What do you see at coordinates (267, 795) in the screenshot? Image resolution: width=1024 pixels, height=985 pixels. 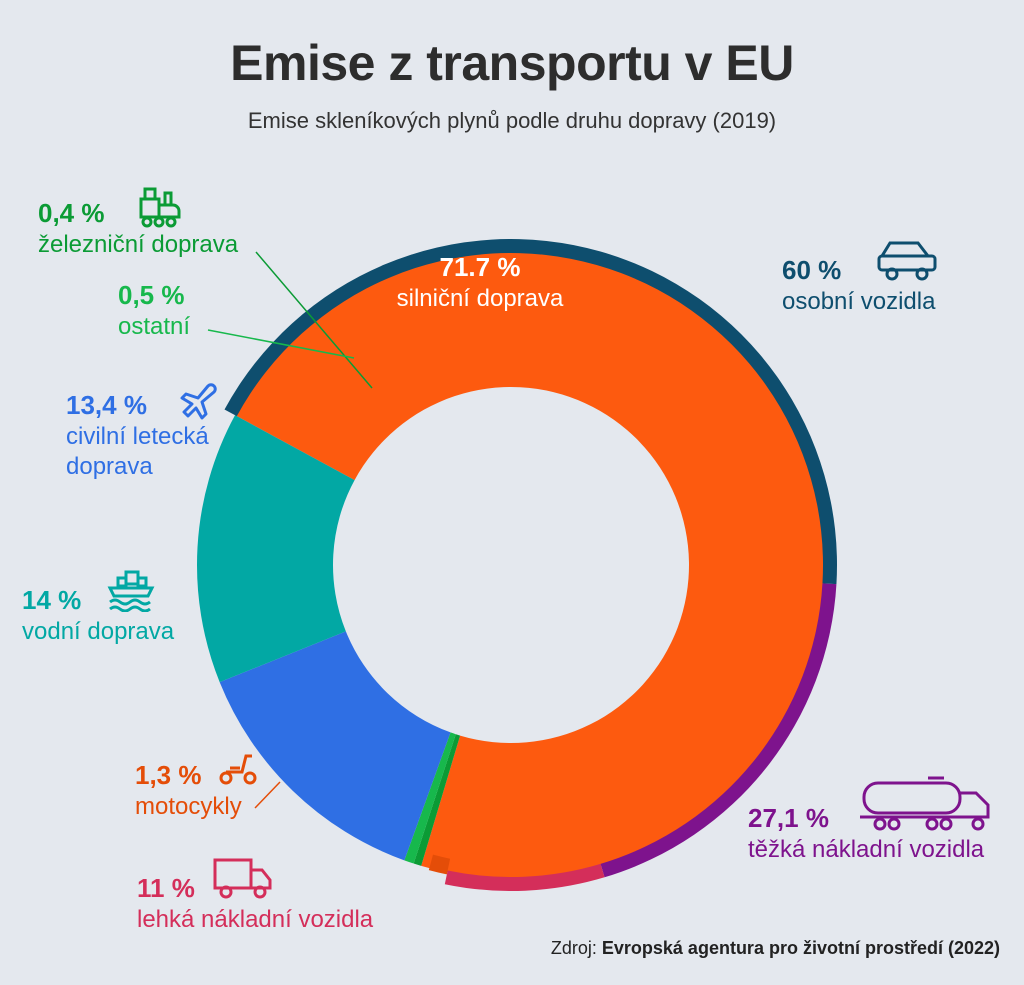 I see `moto-leader-line` at bounding box center [267, 795].